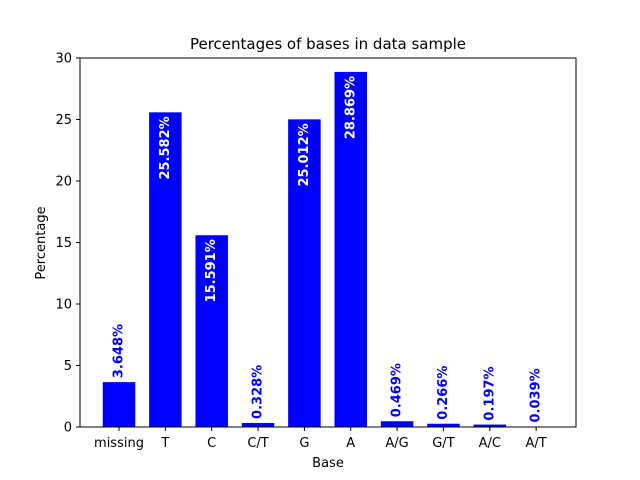 This screenshot has width=640, height=480. Describe the element at coordinates (164, 443) in the screenshot. I see `x-tick-label: T` at that location.